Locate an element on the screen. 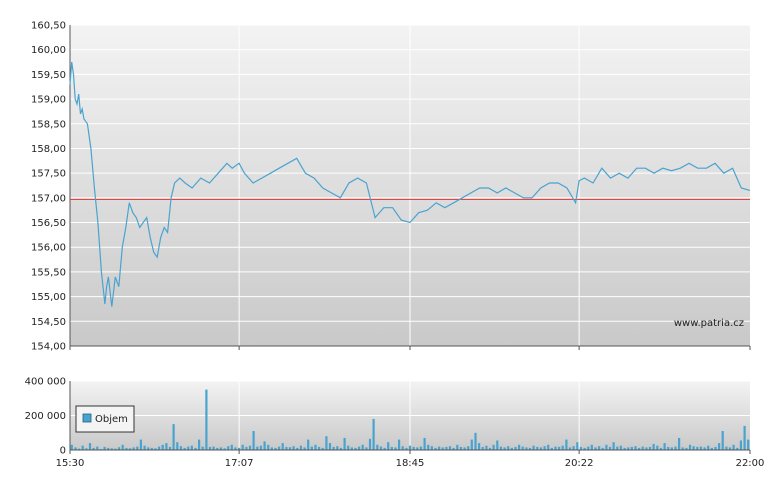  x-tick-label: 18:45 is located at coordinates (410, 463).